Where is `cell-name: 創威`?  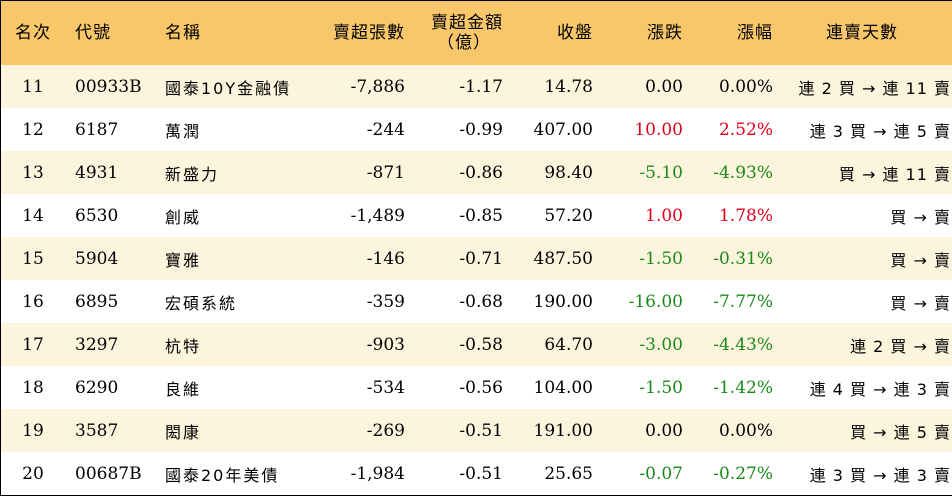 cell-name: 創威 is located at coordinates (183, 217).